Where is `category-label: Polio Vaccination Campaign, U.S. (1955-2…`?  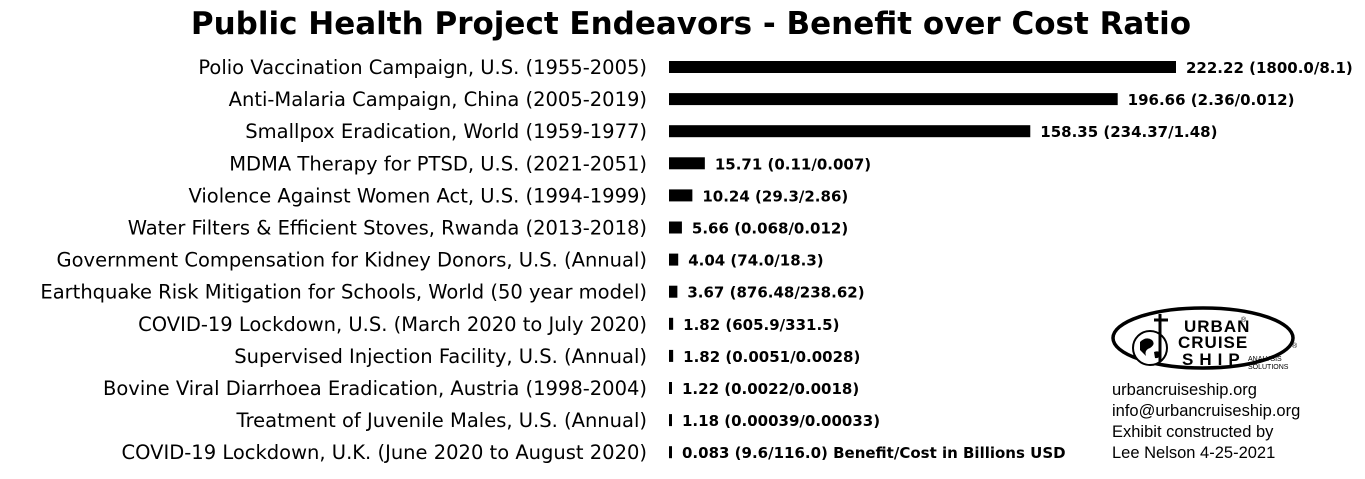
category-label: Polio Vaccination Campaign, U.S. (1955-2… is located at coordinates (422, 67).